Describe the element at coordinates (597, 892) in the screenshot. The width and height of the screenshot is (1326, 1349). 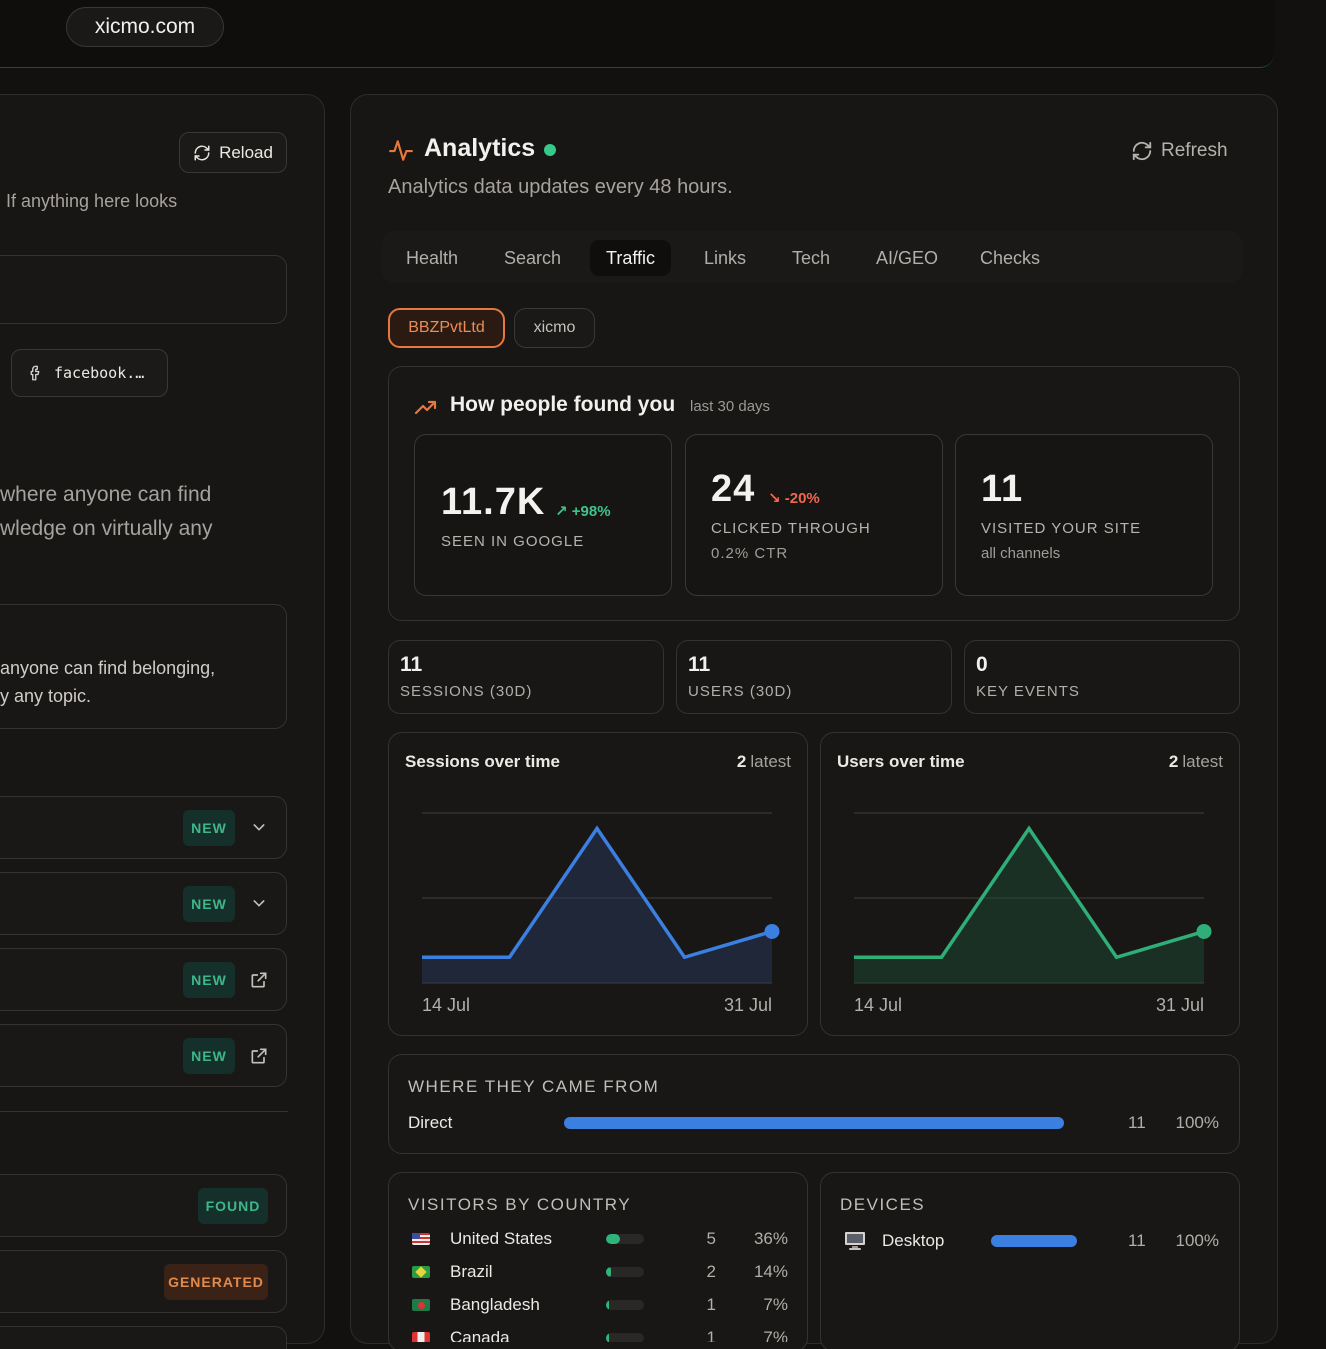
I see `series-line` at that location.